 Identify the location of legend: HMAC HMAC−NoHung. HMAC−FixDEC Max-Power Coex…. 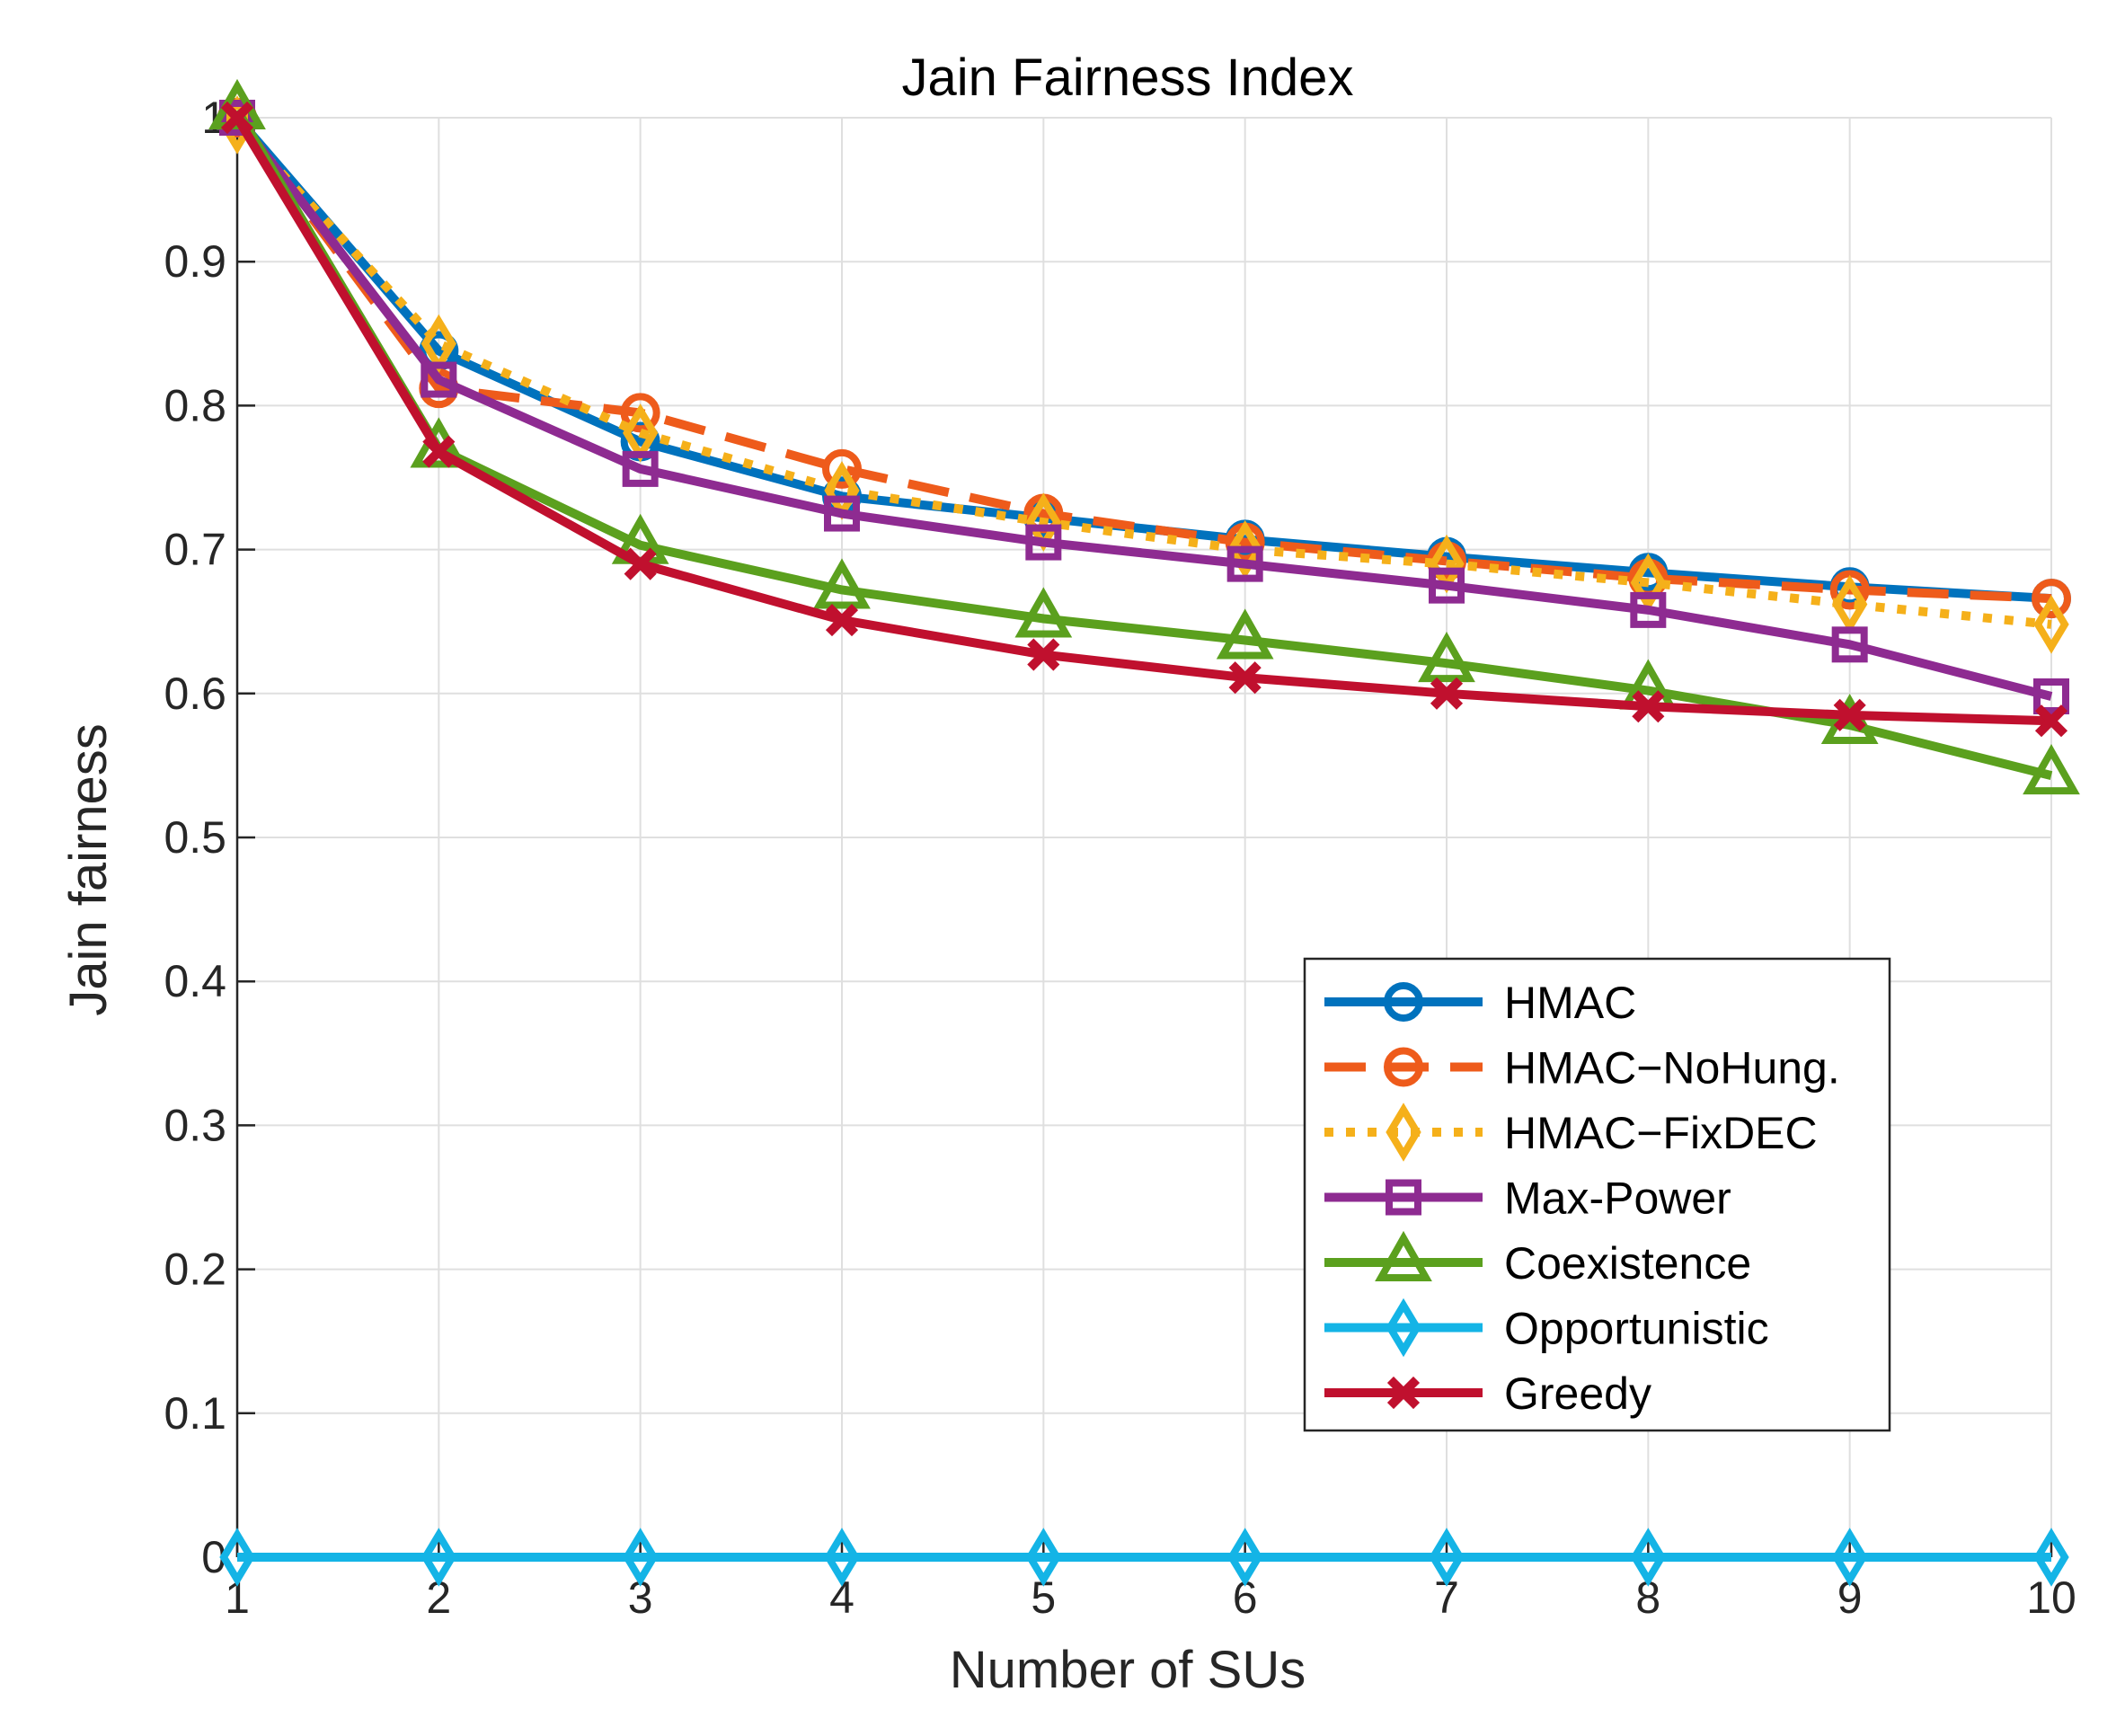
(1597, 1194).